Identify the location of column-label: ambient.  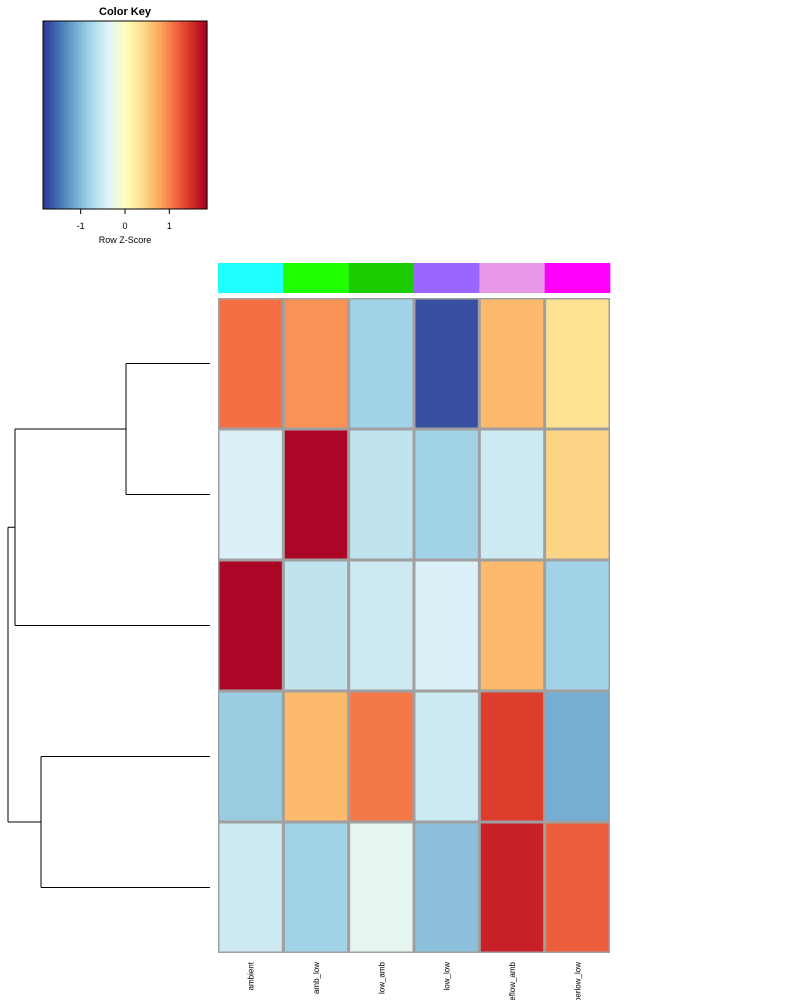
(251, 975).